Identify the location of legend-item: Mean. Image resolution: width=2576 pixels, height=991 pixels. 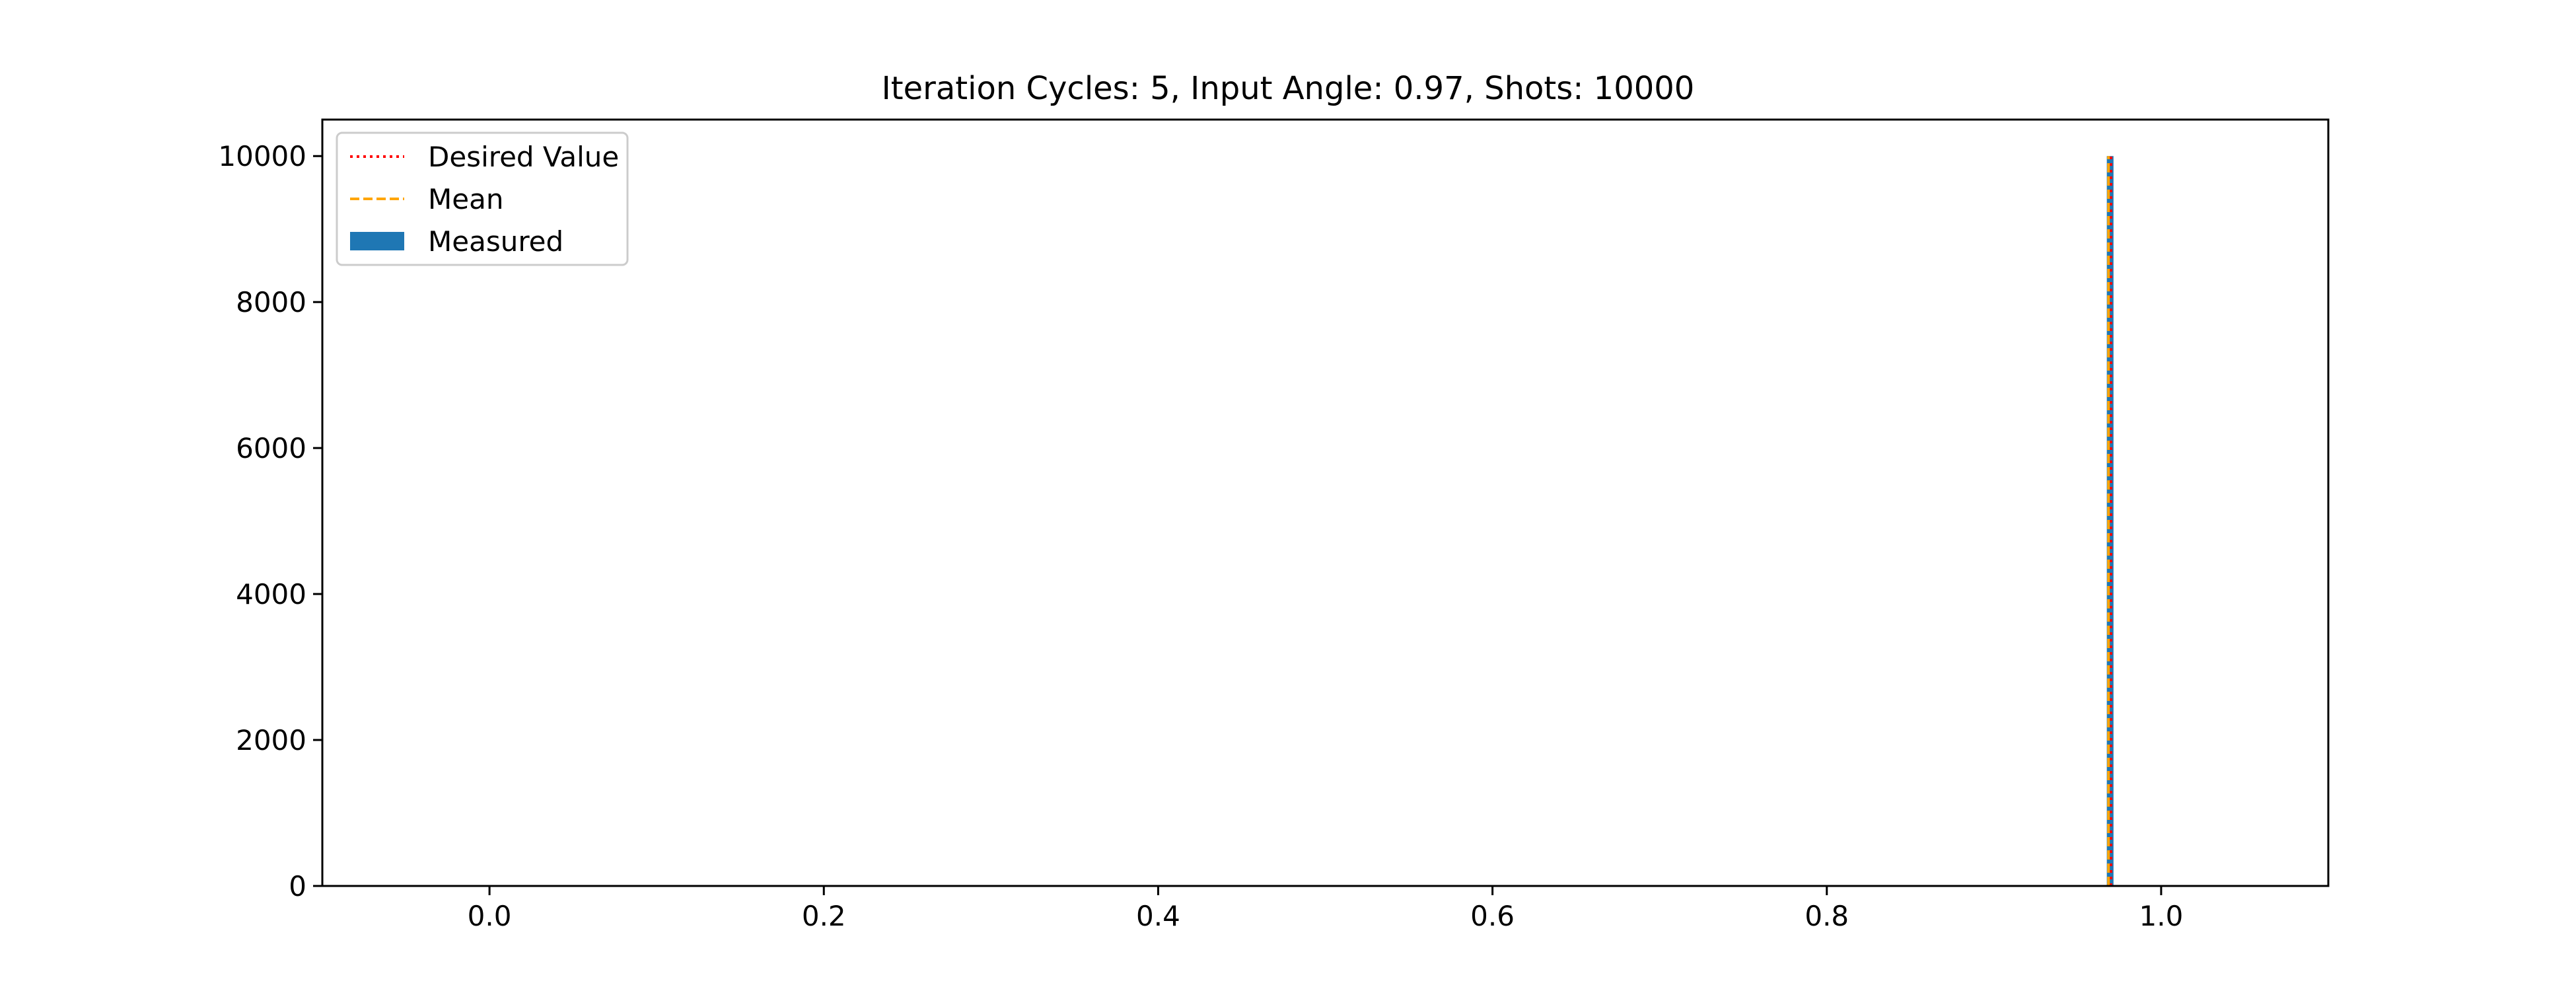
(426, 199).